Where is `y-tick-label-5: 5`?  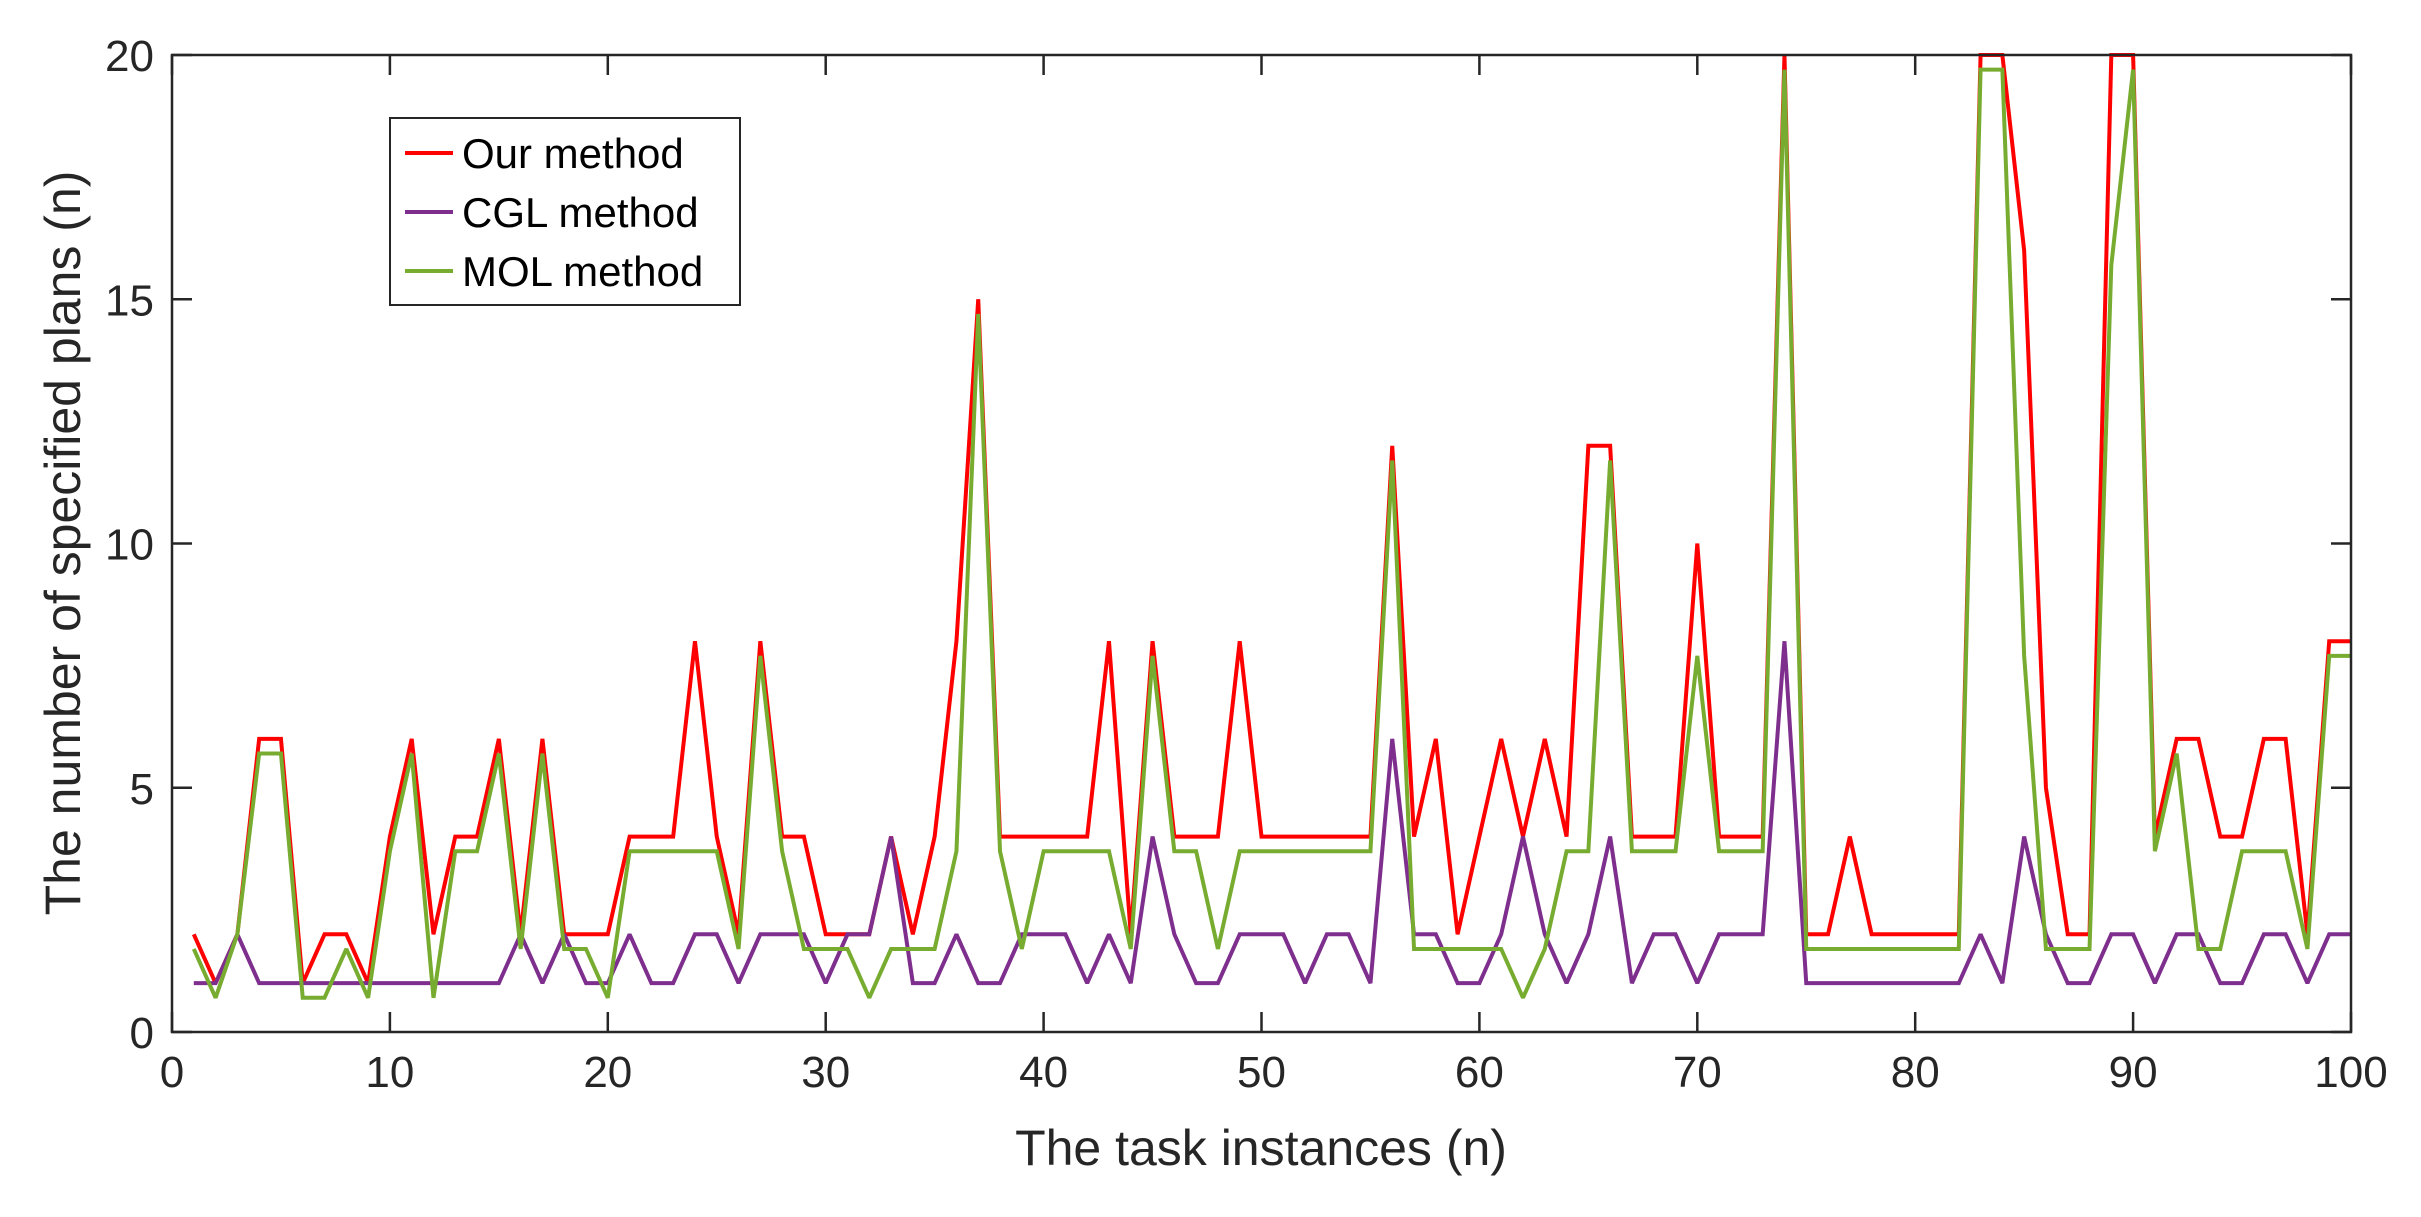 y-tick-label-5: 5 is located at coordinates (142, 789).